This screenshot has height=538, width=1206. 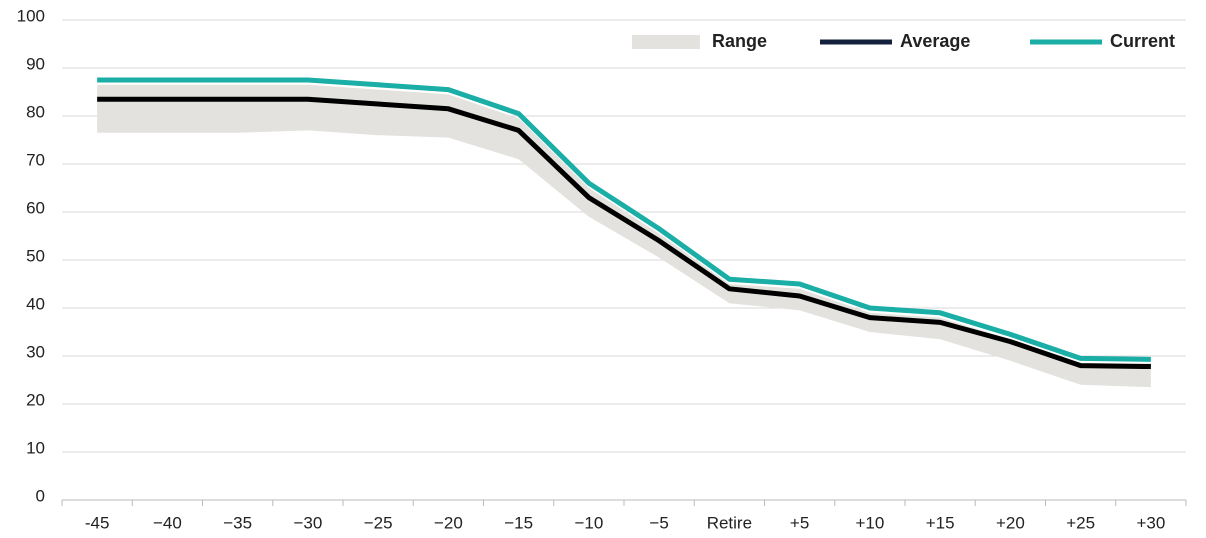 What do you see at coordinates (1080, 522) in the screenshot?
I see `x-tick-label: +25` at bounding box center [1080, 522].